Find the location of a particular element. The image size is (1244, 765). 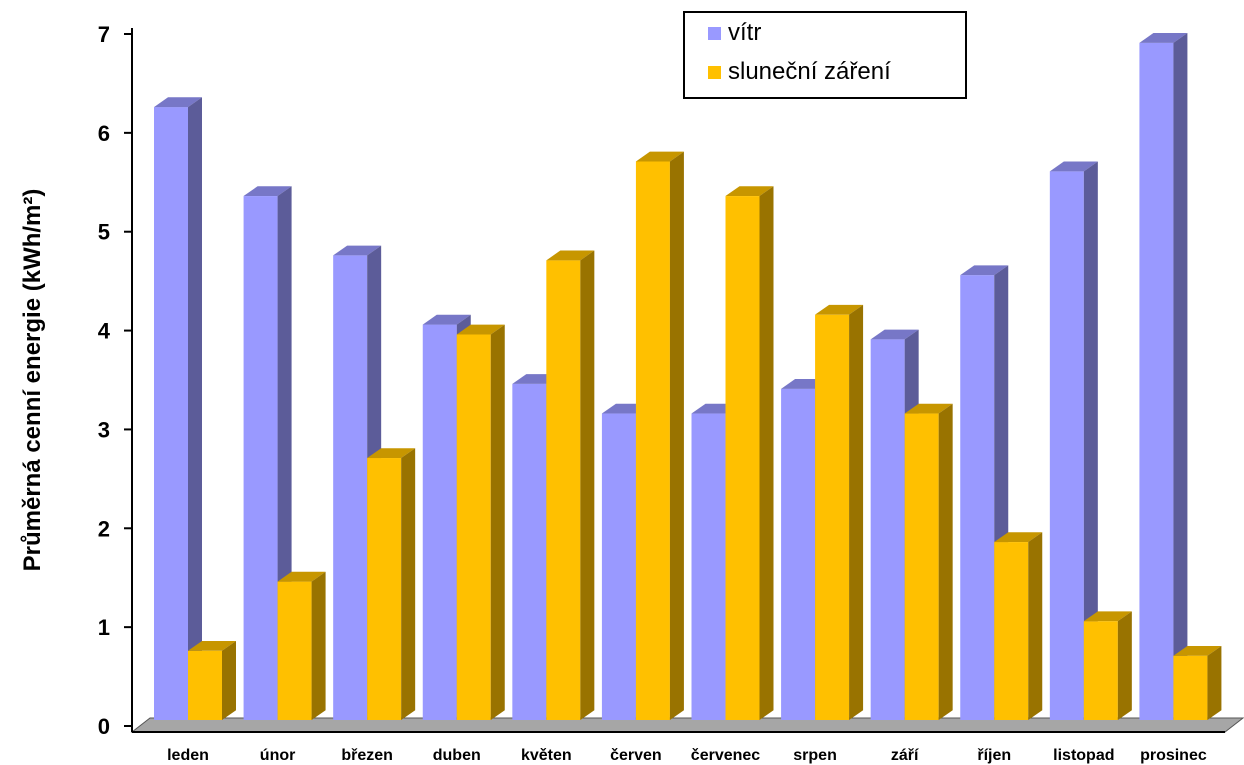

legend: vítr sluneční záření is located at coordinates (825, 55).